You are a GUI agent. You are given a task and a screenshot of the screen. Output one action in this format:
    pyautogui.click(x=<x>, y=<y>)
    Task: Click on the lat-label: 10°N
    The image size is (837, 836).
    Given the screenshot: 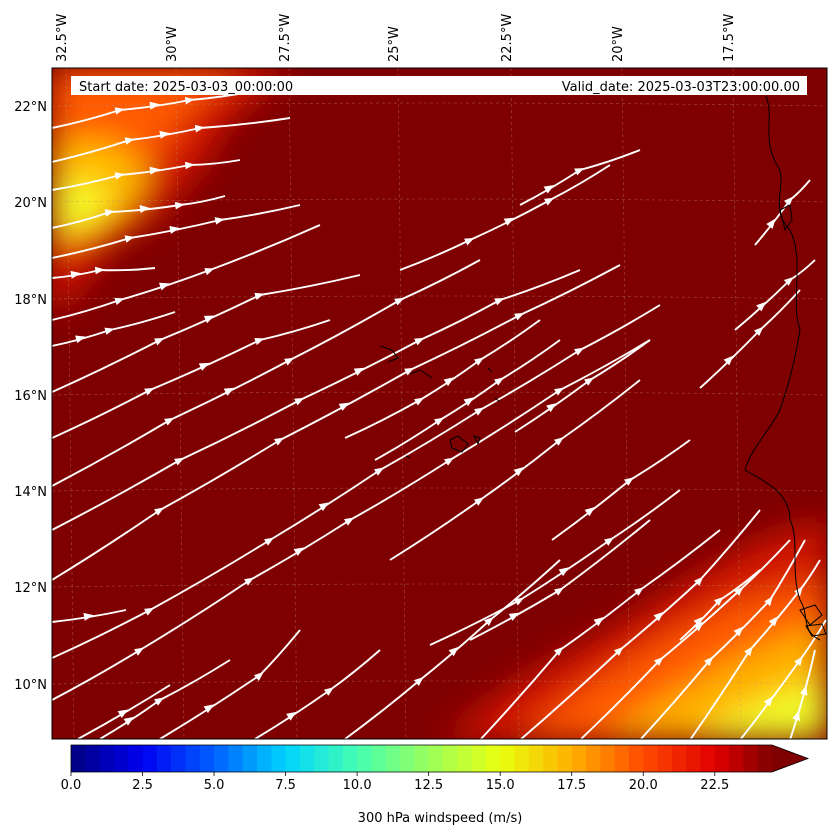 What is the action you would take?
    pyautogui.click(x=30, y=685)
    